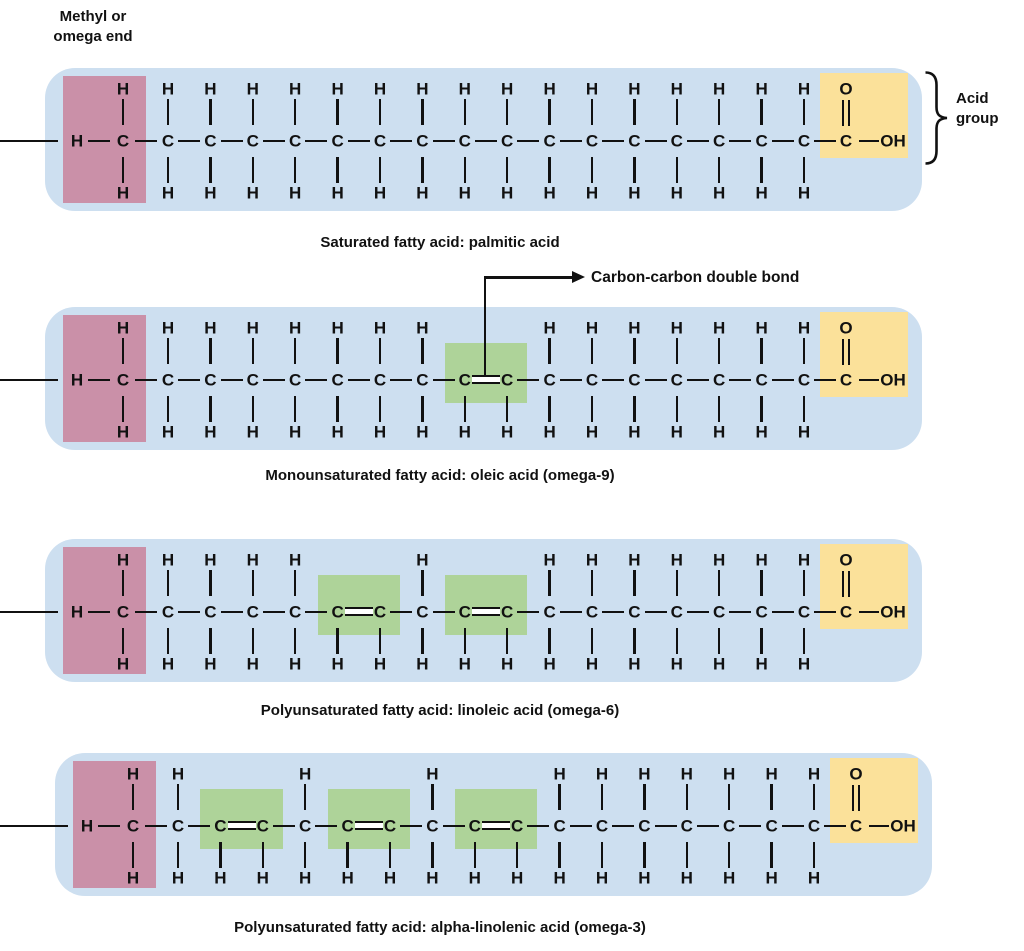 The height and width of the screenshot is (951, 1024). Describe the element at coordinates (483, 139) in the screenshot. I see `fatty-acid-chain-box` at that location.